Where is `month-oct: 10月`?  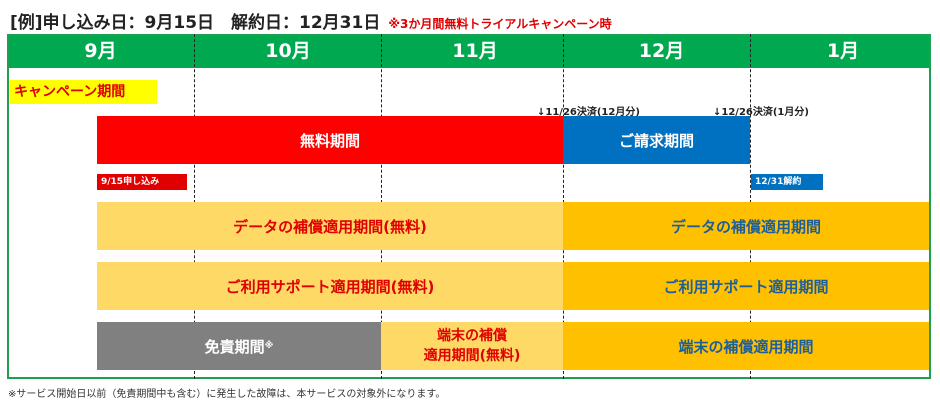
month-oct: 10月 is located at coordinates (288, 51).